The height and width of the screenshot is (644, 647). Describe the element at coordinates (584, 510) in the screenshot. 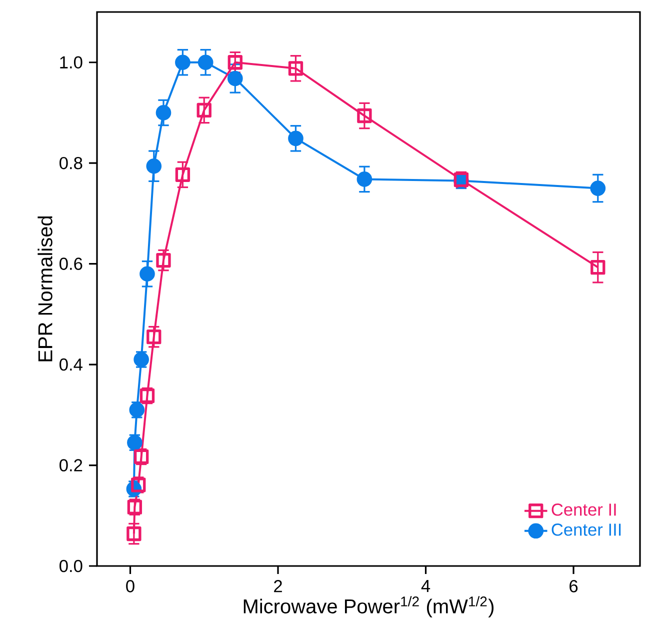

I see `legend-label: Center II` at that location.